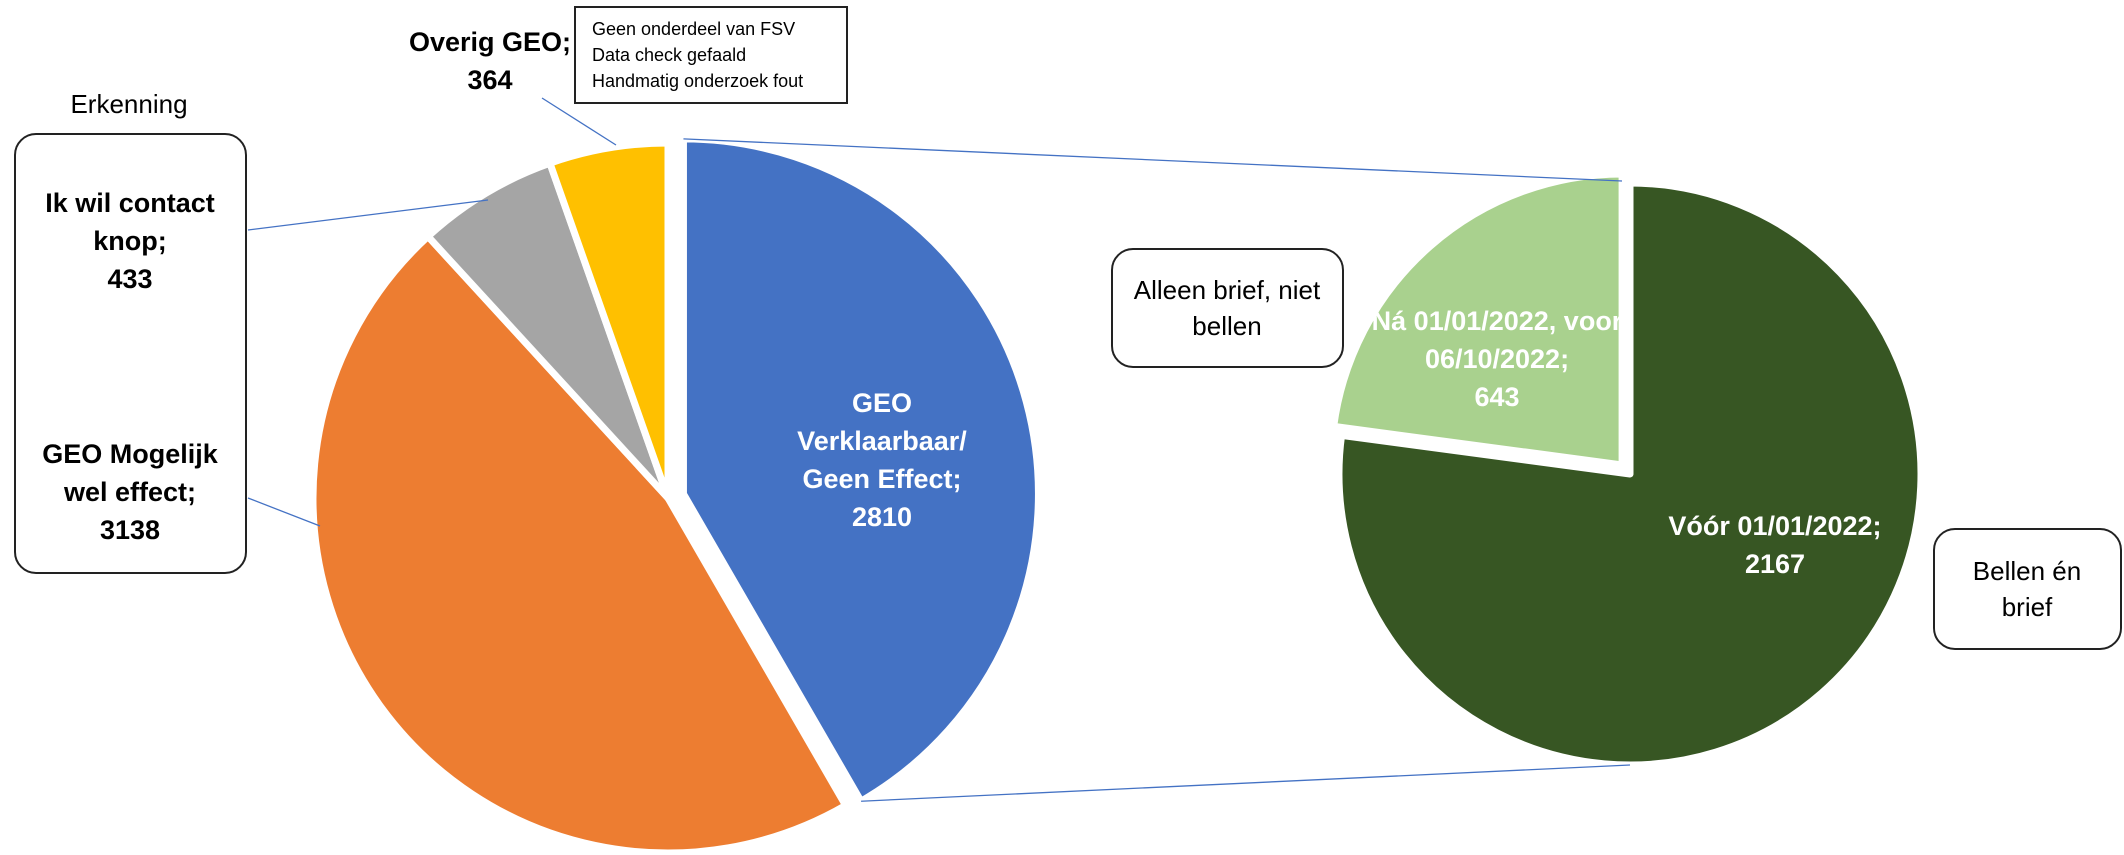  I want to click on data-label: Ná 01/01/2022, voor 06/10/2022; 643, so click(1497, 359).